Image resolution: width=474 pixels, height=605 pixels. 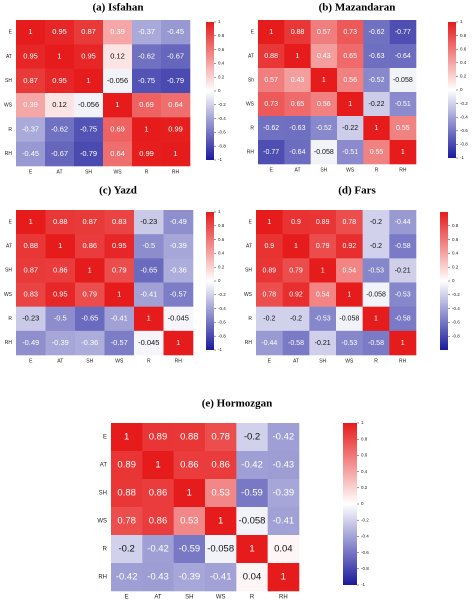 What do you see at coordinates (463, 35) in the screenshot?
I see `colorbar-tick-label: 0.8` at bounding box center [463, 35].